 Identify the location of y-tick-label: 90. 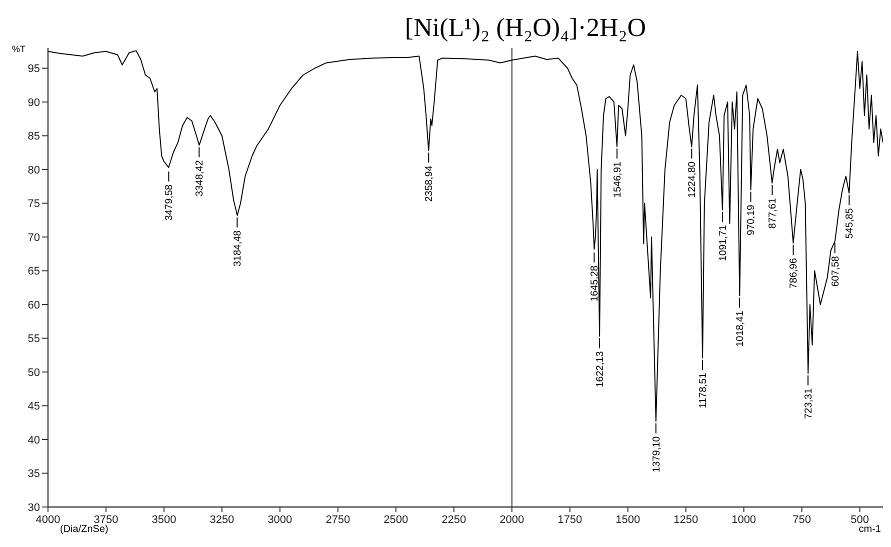
(34, 102).